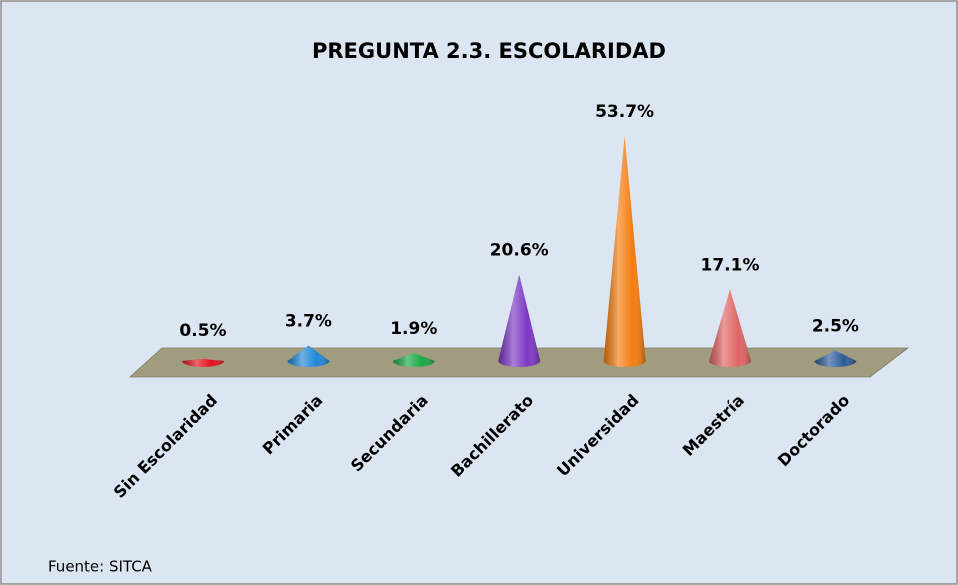 This screenshot has width=958, height=585. What do you see at coordinates (413, 329) in the screenshot?
I see `value-label: 1.9%` at bounding box center [413, 329].